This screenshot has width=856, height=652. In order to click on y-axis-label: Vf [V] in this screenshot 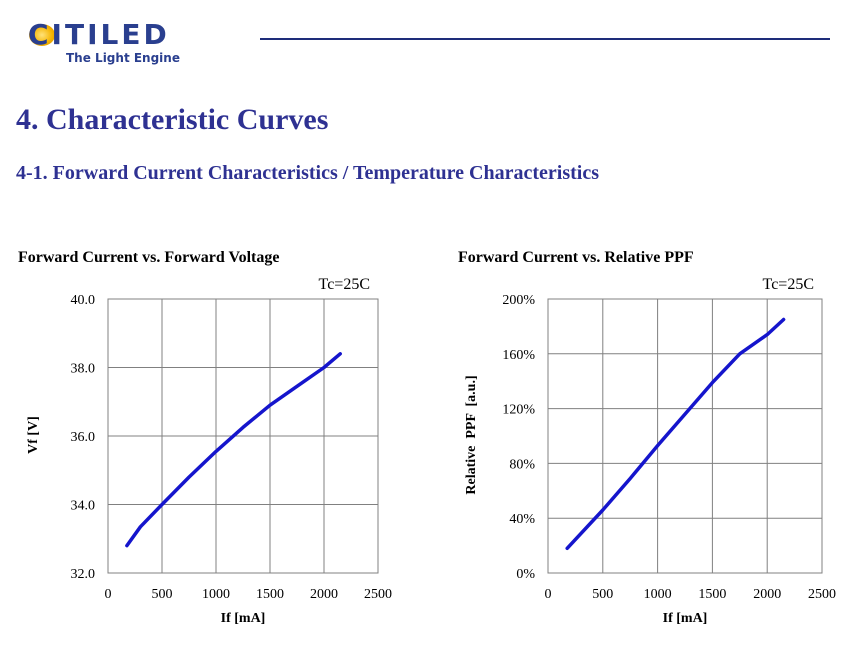, I will do `click(33, 435)`.